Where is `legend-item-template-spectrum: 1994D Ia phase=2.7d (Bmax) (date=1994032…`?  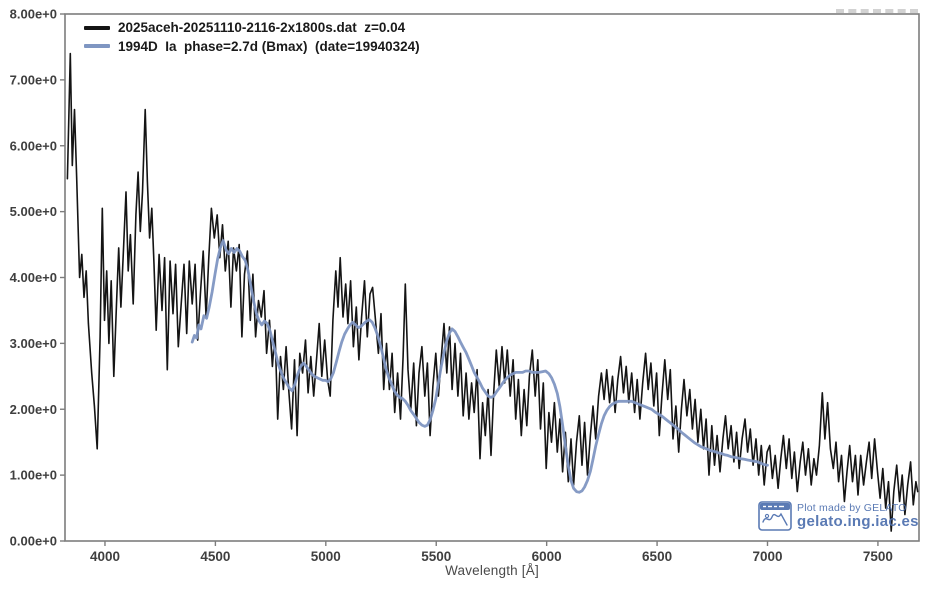 legend-item-template-spectrum: 1994D Ia phase=2.7d (Bmax) (date=1994032… is located at coordinates (252, 46).